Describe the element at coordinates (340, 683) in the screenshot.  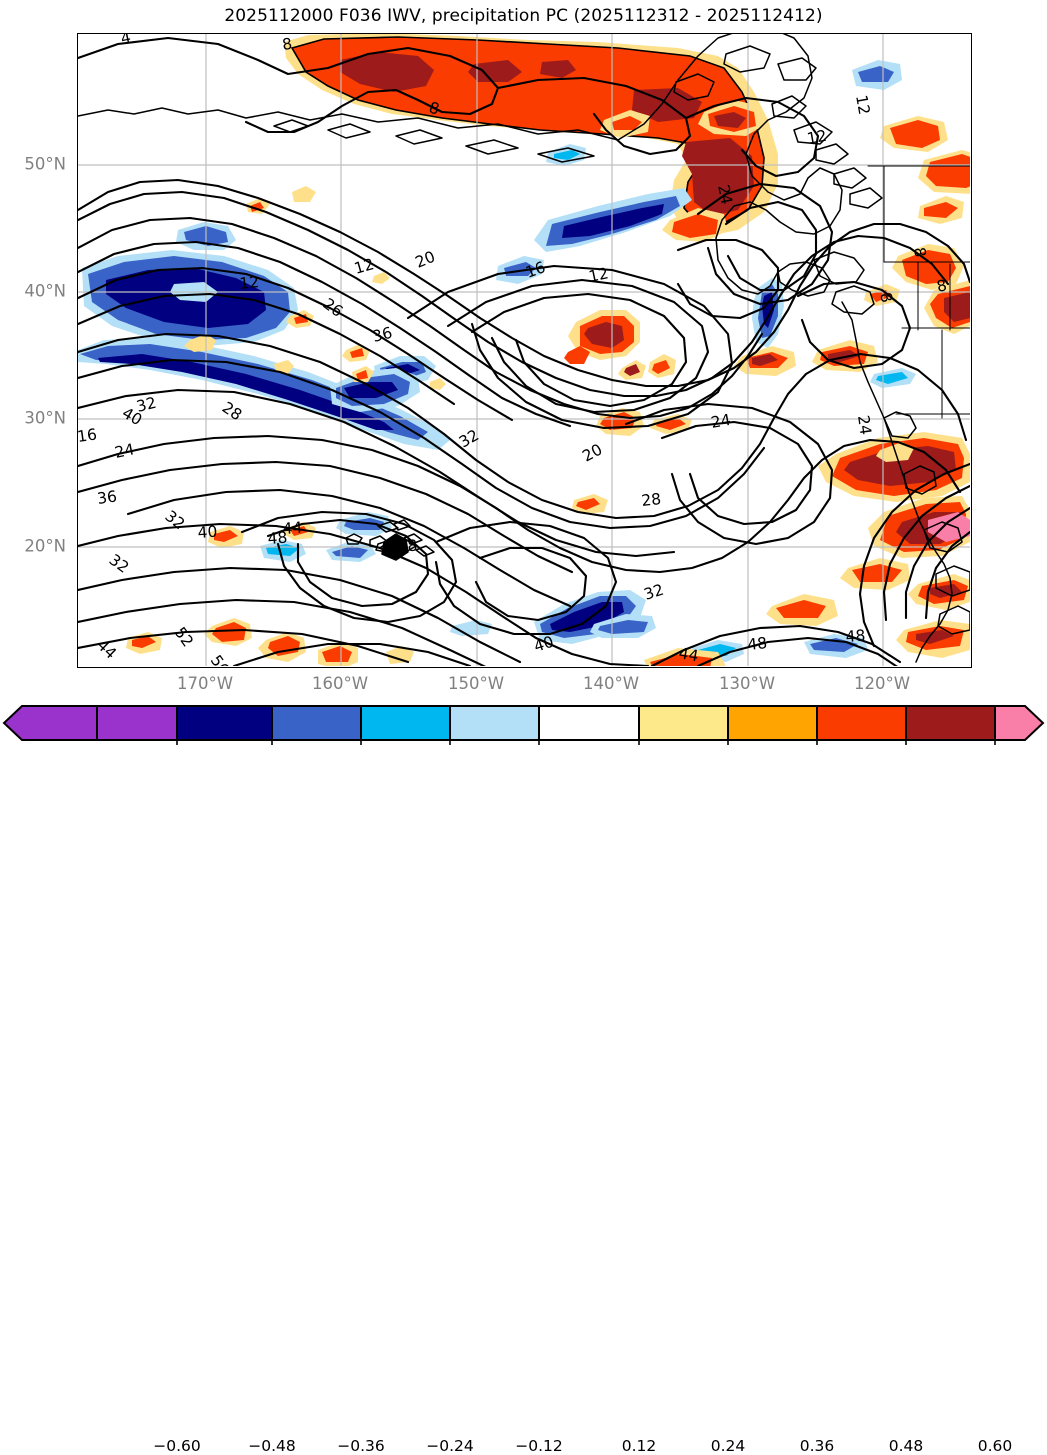
I see `xtick-label-160w: 160°W` at that location.